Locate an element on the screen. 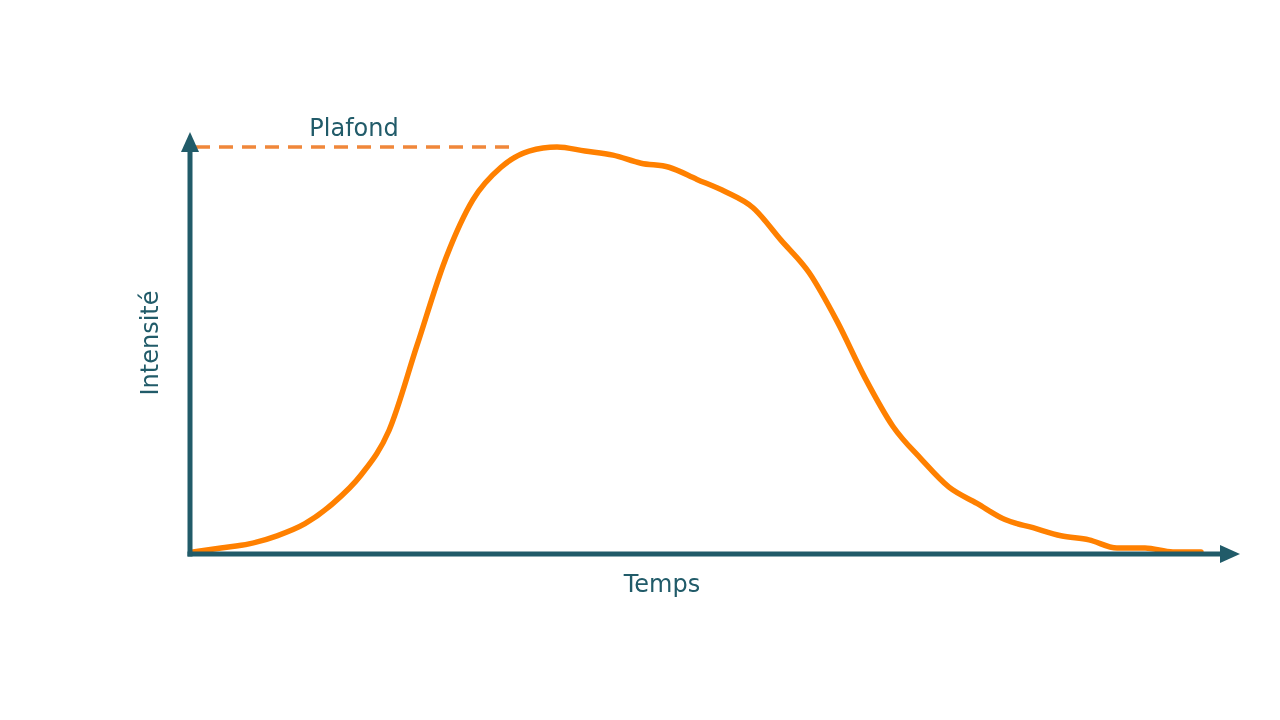 The height and width of the screenshot is (720, 1280). ref-line-label: Plafond is located at coordinates (354, 128).